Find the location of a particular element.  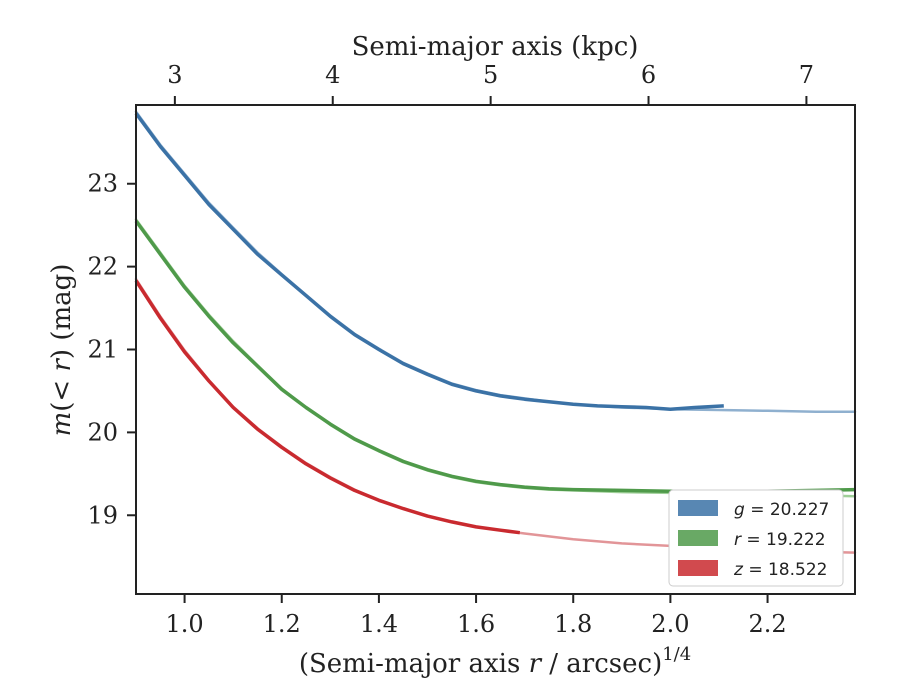

top-tick-label: 5 is located at coordinates (490, 75).